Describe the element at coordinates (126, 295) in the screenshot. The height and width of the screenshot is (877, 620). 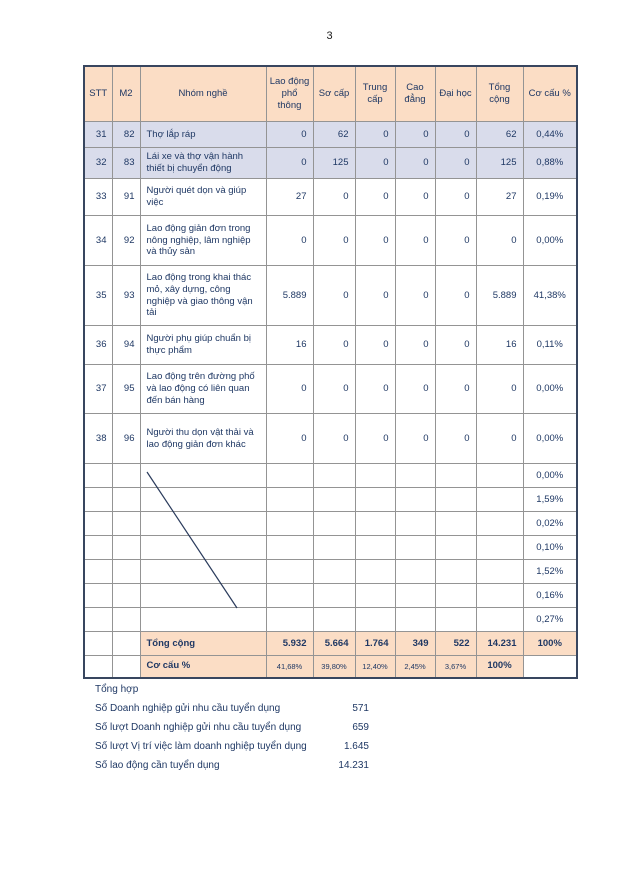
I see `cell-m2: 93` at that location.